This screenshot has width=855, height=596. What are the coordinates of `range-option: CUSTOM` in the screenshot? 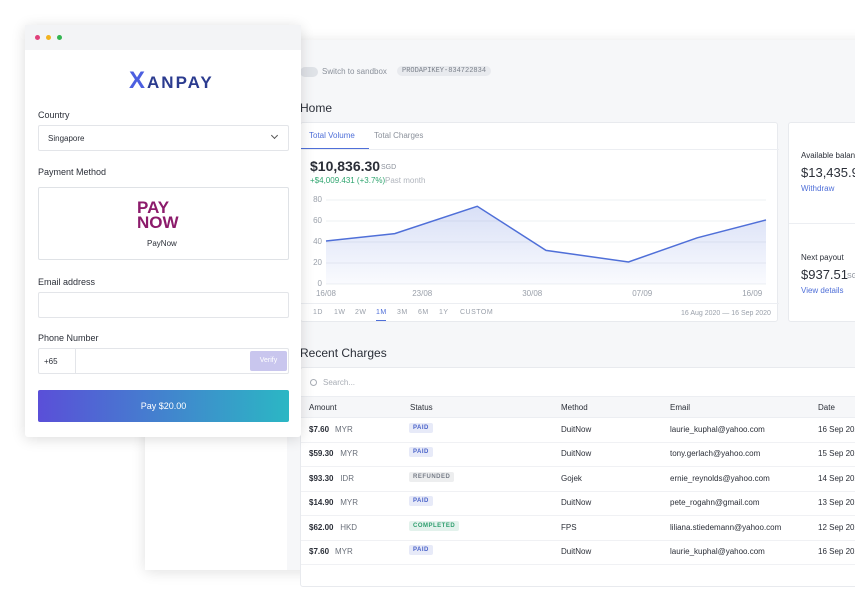 It's located at (477, 312).